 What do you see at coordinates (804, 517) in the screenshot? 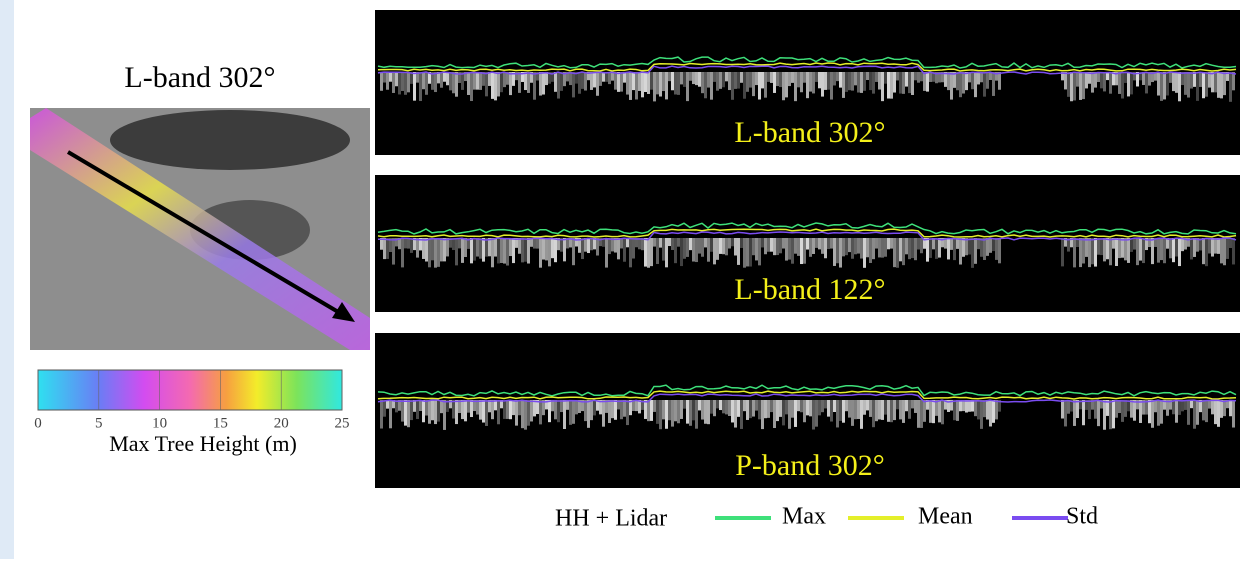
I see `legend-entry: Max` at bounding box center [804, 517].